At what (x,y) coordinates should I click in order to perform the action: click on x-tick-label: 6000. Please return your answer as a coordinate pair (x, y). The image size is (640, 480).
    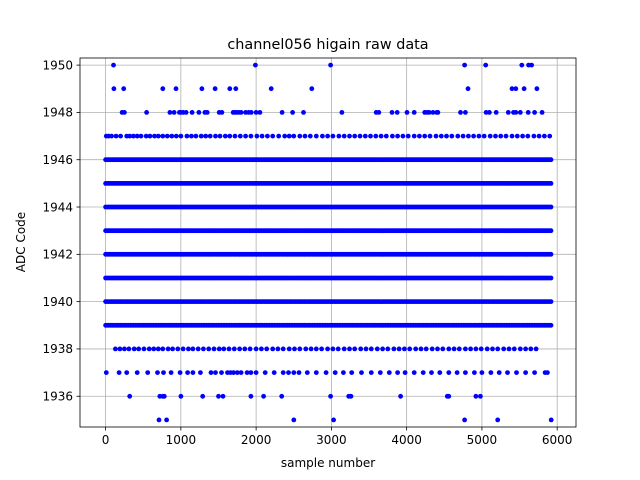
    Looking at the image, I should click on (557, 440).